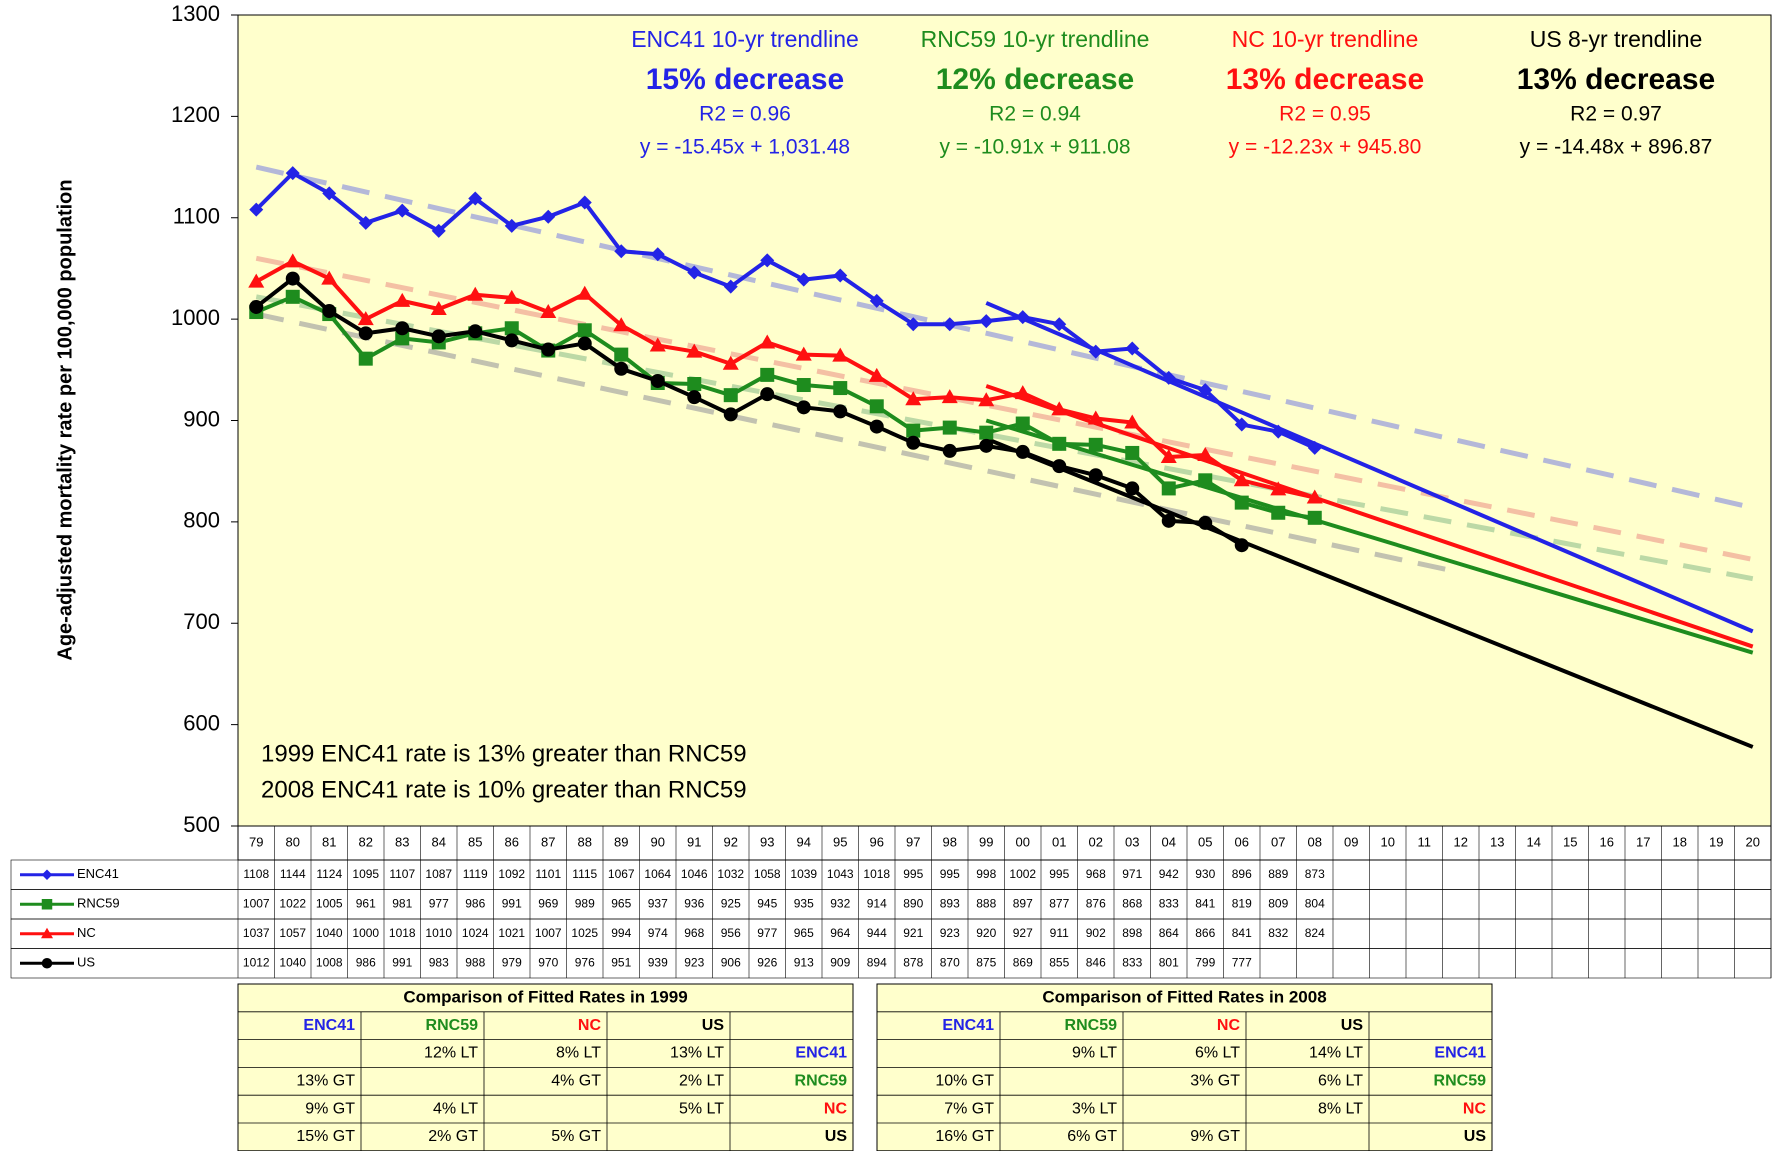 This screenshot has height=1151, width=1775. I want to click on table-value: 1115, so click(584, 874).